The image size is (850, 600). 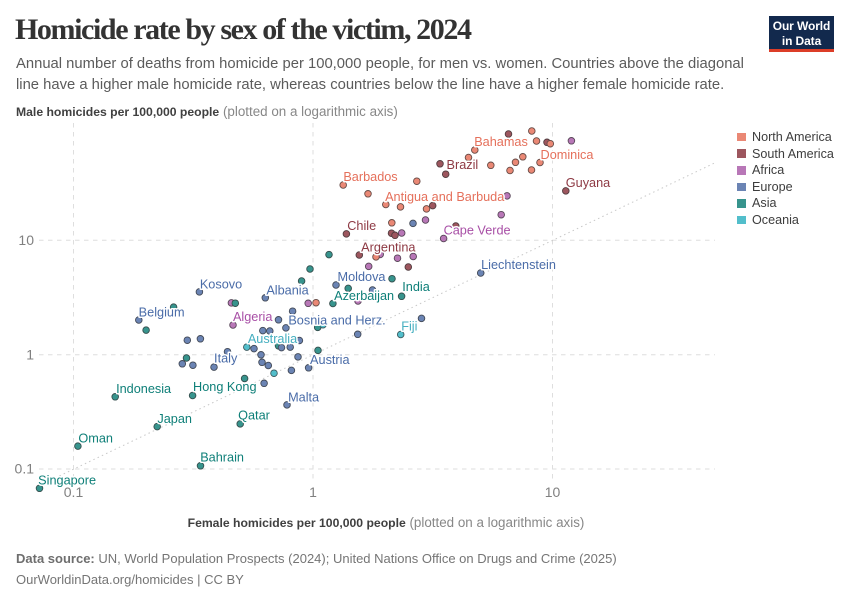 What do you see at coordinates (416, 287) in the screenshot?
I see `svg-text: India` at bounding box center [416, 287].